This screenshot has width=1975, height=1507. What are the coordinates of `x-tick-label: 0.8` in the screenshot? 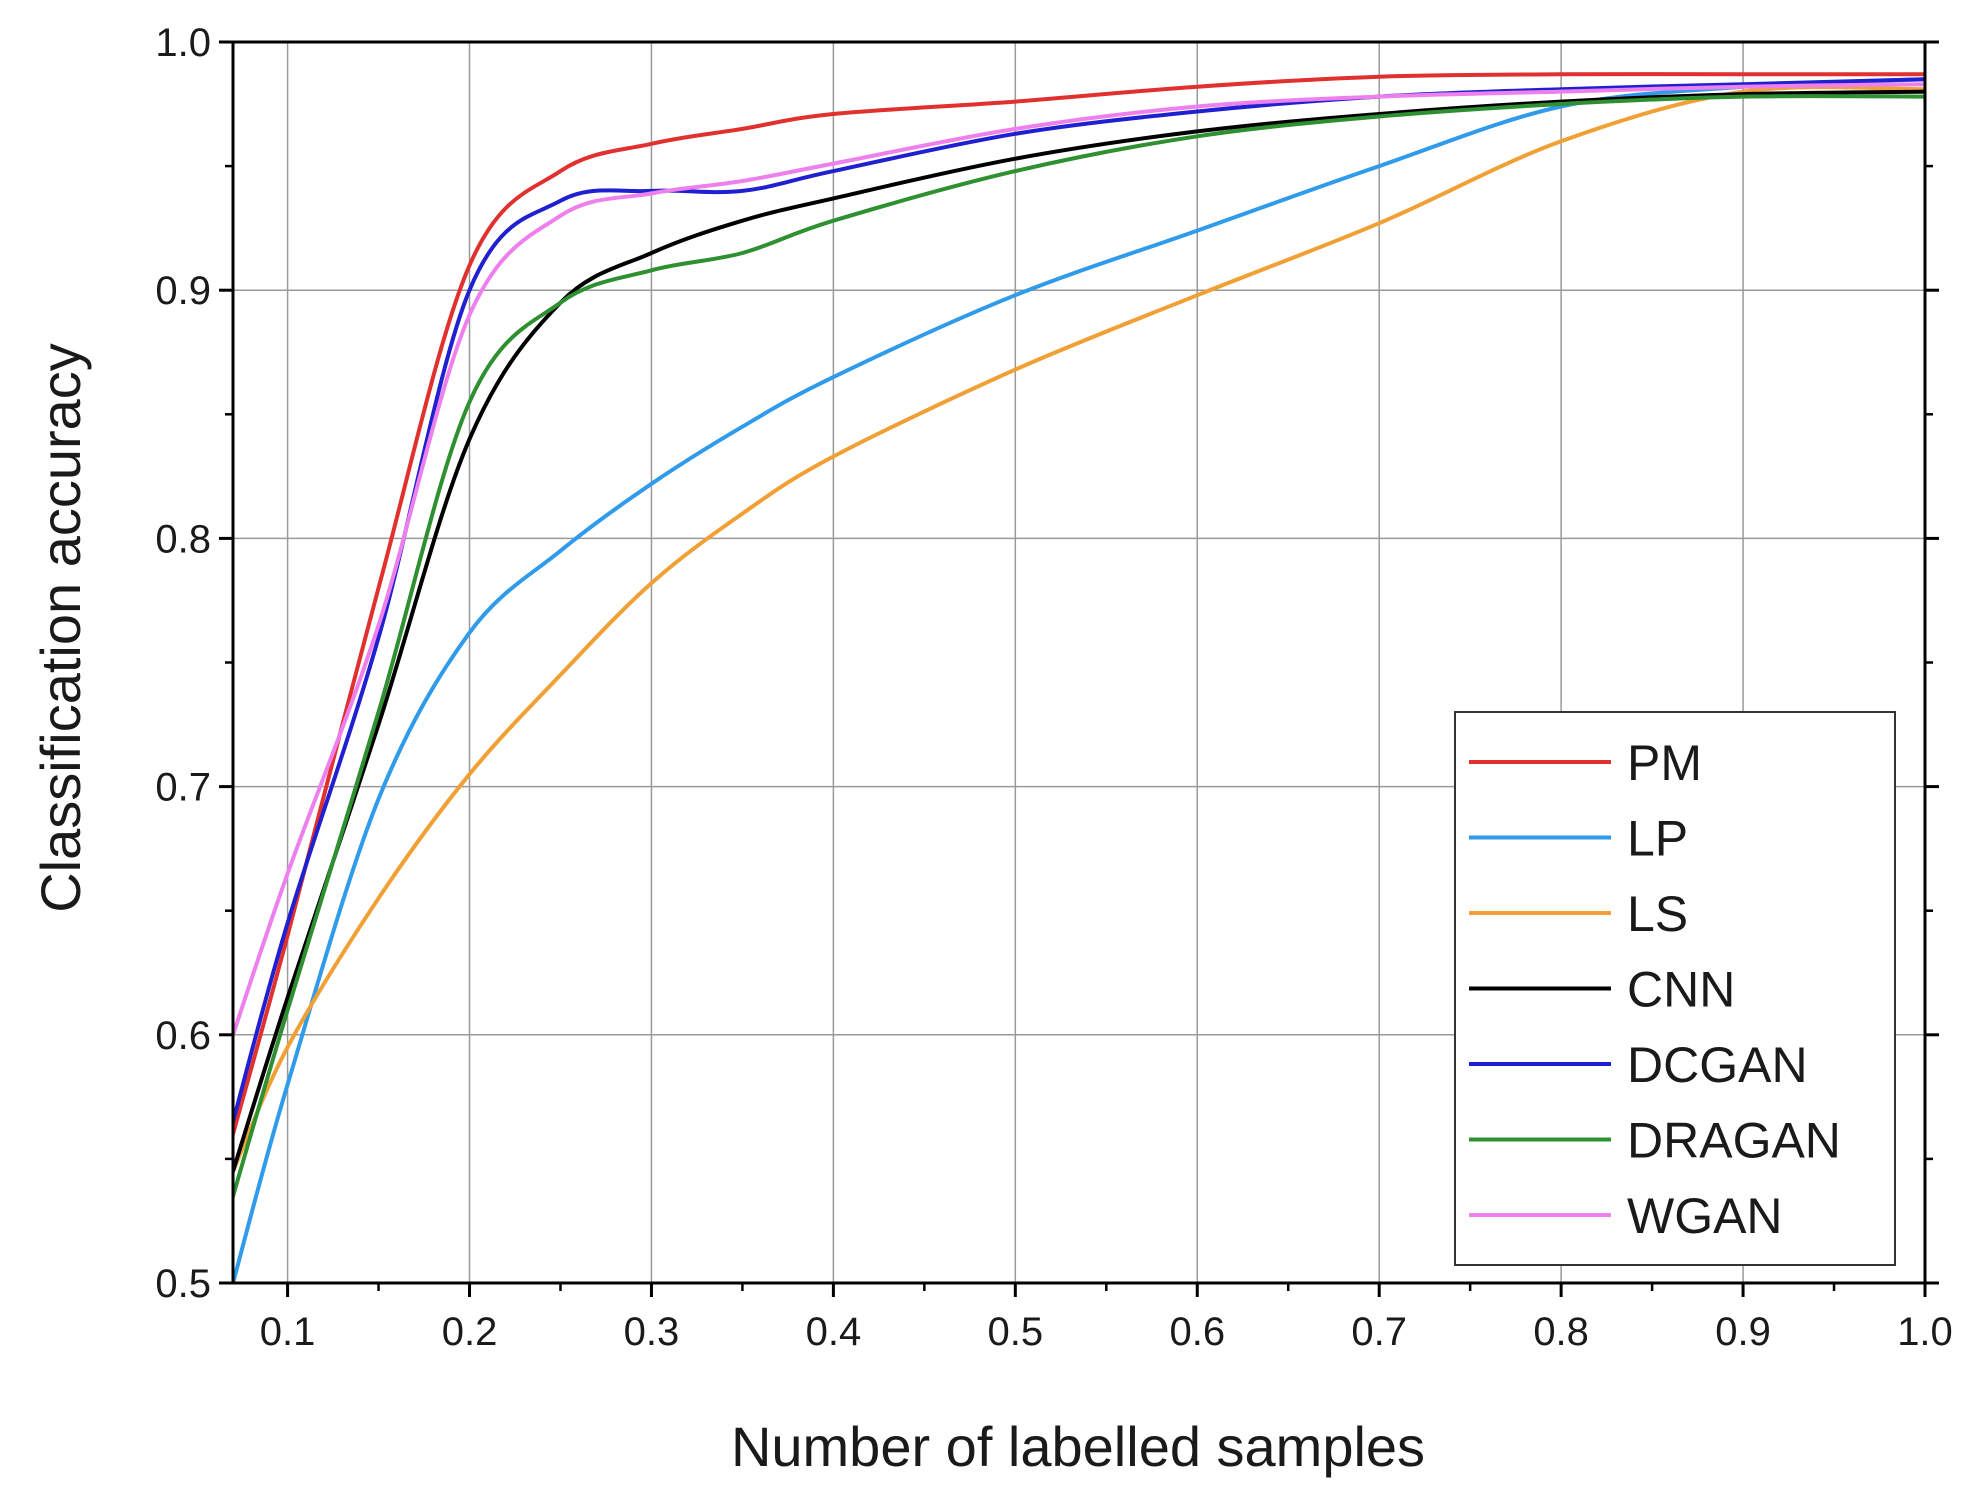 It's located at (1561, 1332).